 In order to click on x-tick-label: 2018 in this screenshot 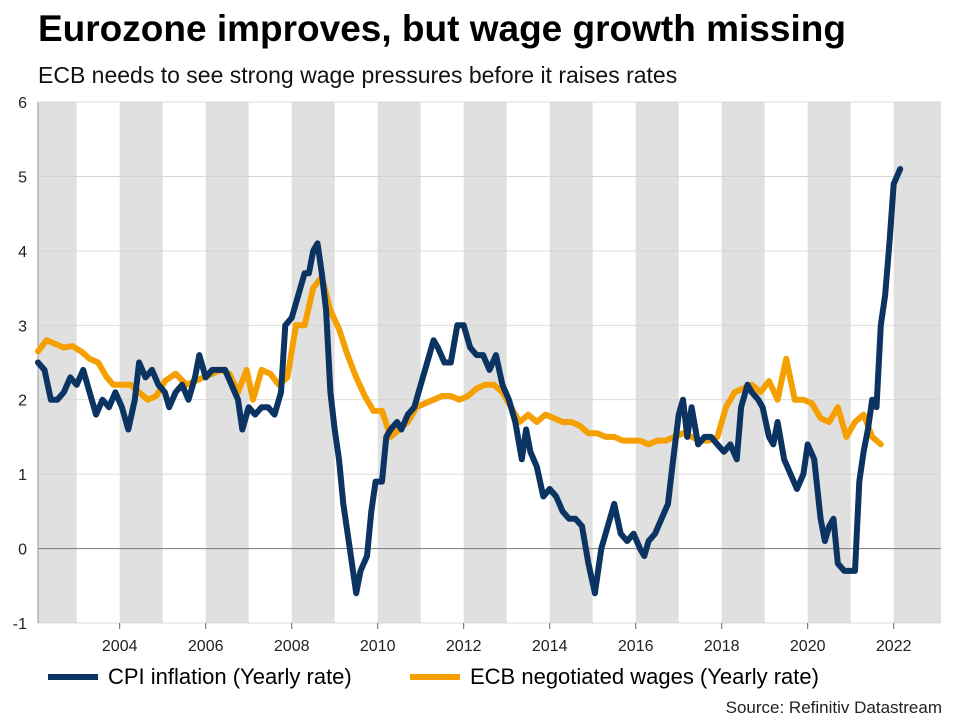, I will do `click(722, 646)`.